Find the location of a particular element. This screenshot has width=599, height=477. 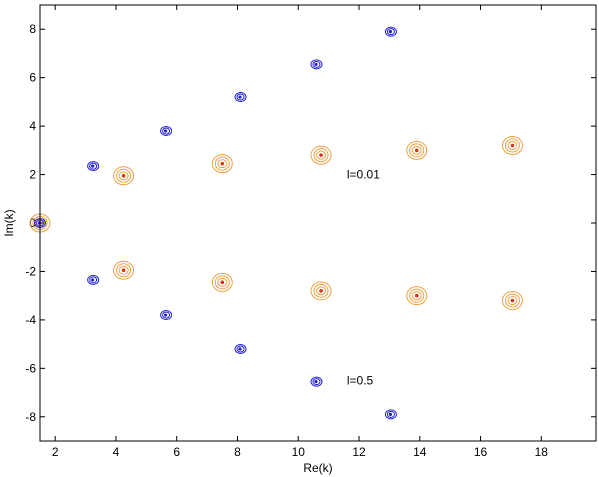

annotation-label: l=0.01 is located at coordinates (363, 175).